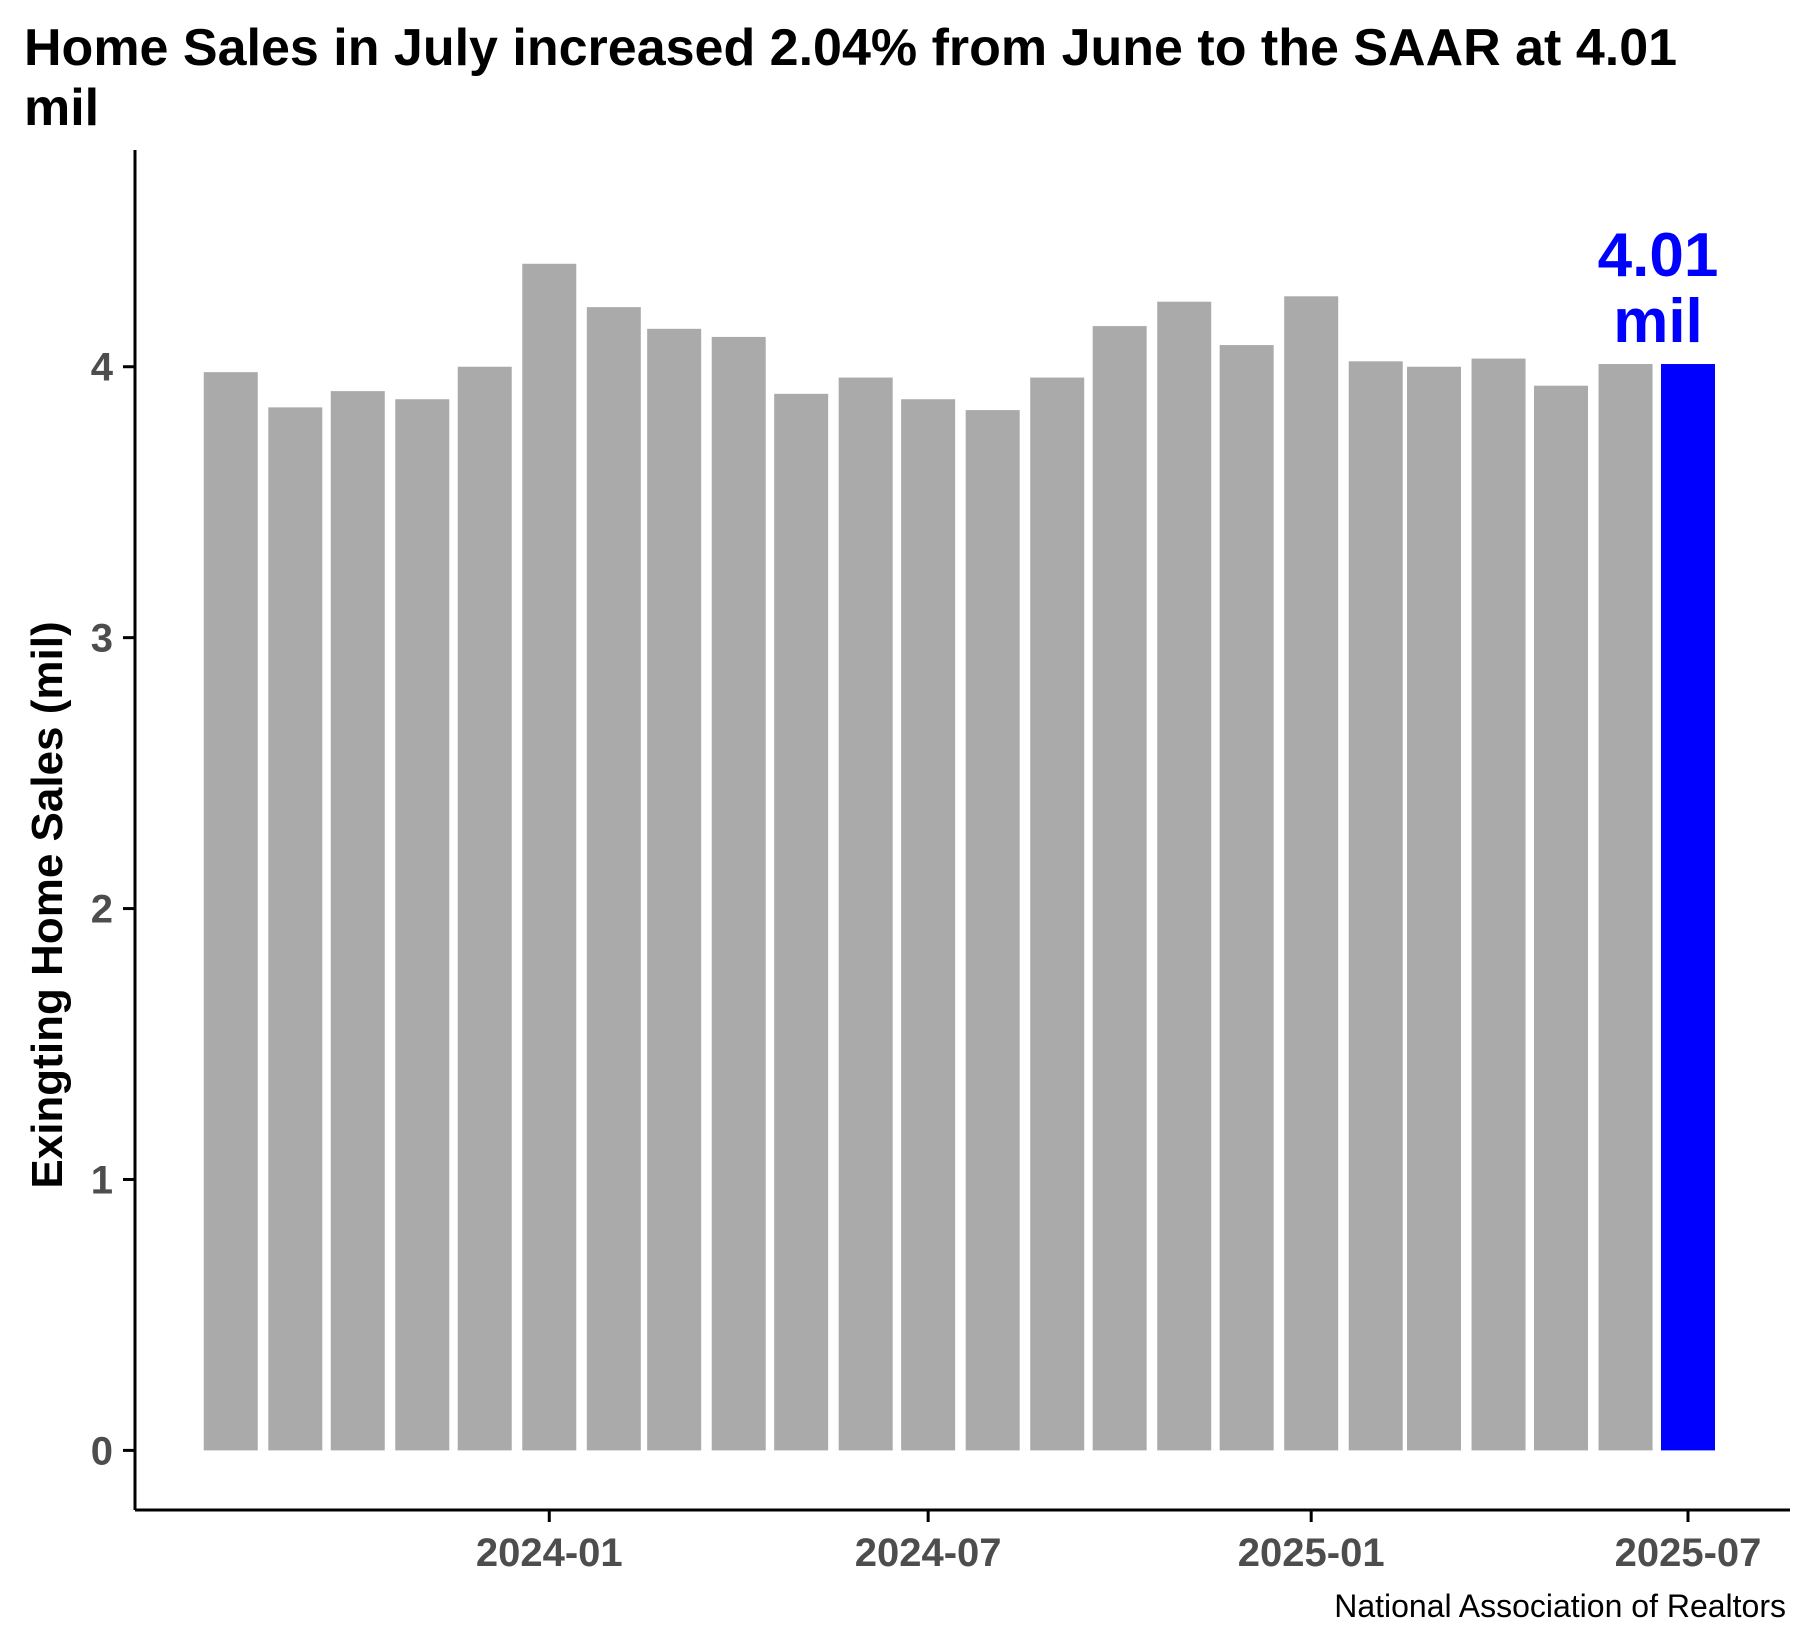 Image resolution: width=1800 pixels, height=1650 pixels. I want to click on y-tick-label-2: 2, so click(102, 910).